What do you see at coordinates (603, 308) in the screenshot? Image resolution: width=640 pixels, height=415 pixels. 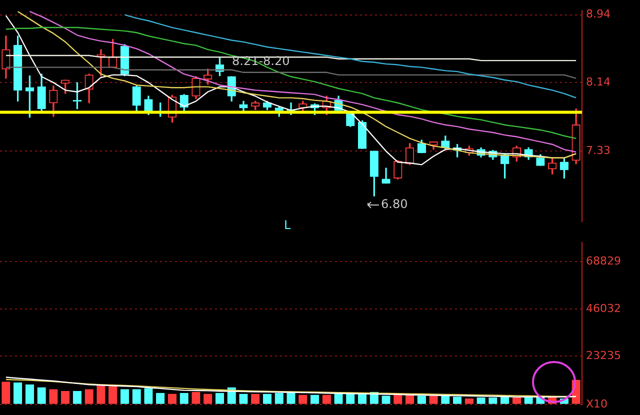 I see `y-tick-label: 46032` at bounding box center [603, 308].